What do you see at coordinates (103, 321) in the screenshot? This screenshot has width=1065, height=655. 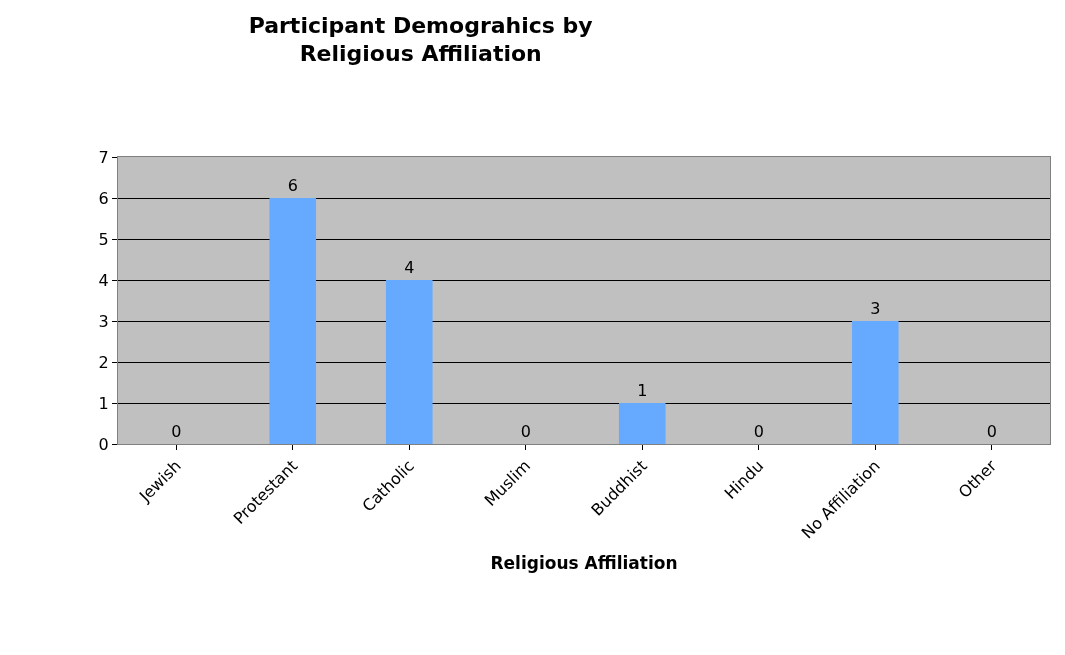 I see `y-tick-label: 3` at bounding box center [103, 321].